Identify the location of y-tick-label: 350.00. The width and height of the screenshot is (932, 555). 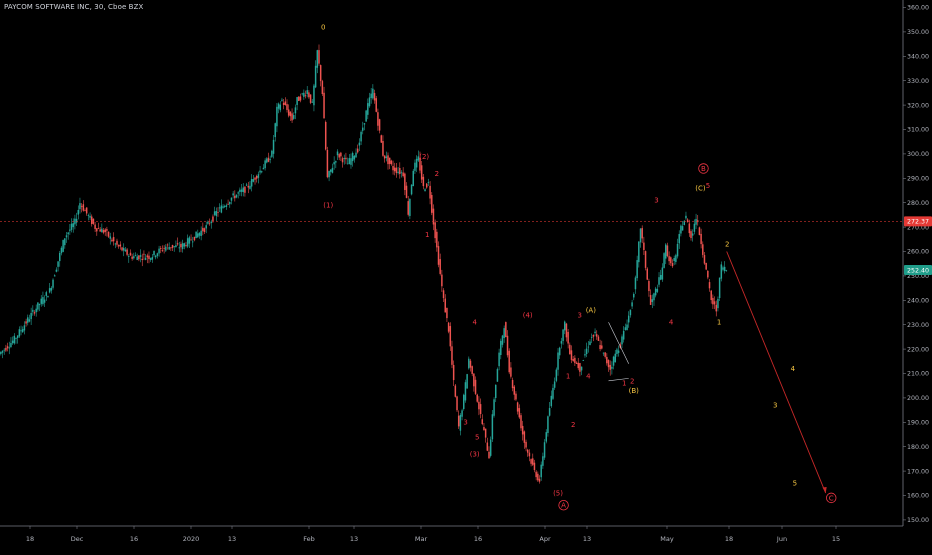
(918, 32).